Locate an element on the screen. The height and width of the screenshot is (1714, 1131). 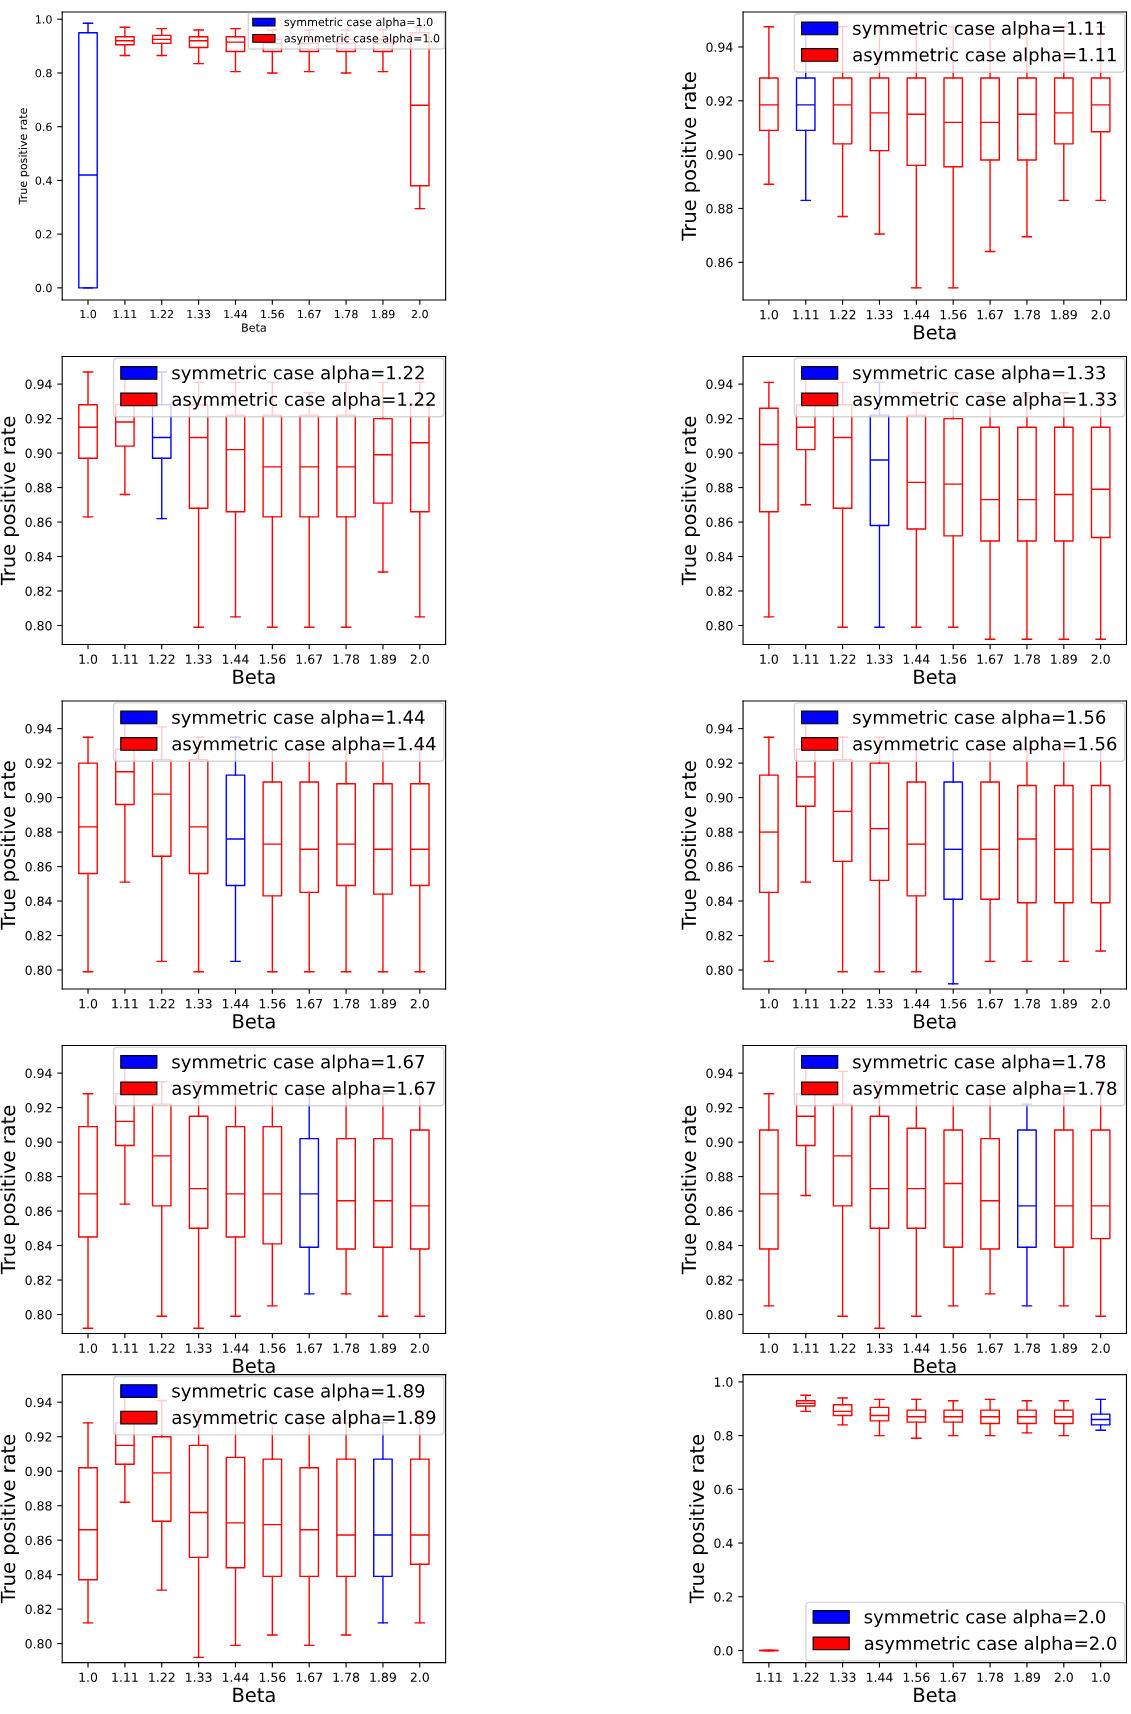
y-tick-label: 0.8 is located at coordinates (723, 1436).